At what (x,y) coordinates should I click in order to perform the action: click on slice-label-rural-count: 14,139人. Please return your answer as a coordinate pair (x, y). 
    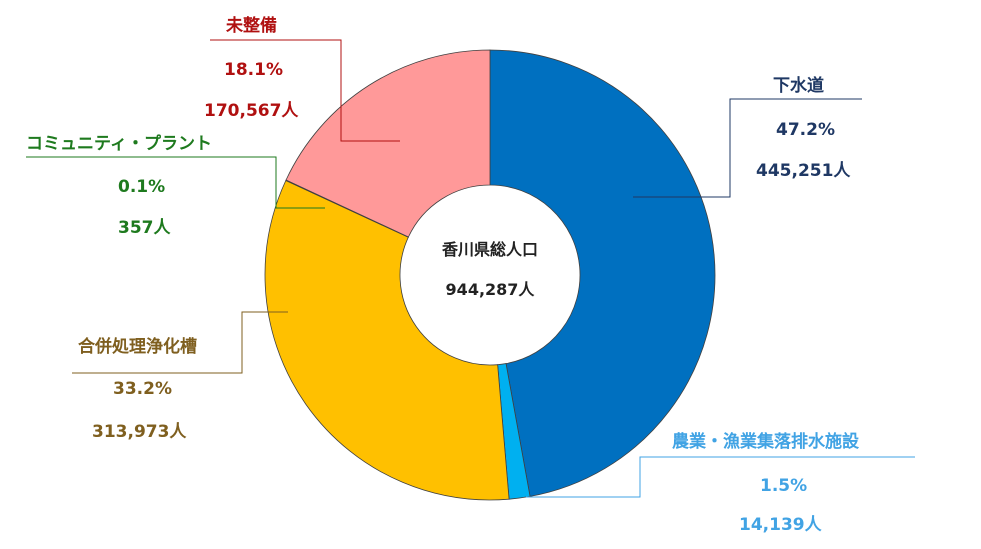
    Looking at the image, I should click on (780, 525).